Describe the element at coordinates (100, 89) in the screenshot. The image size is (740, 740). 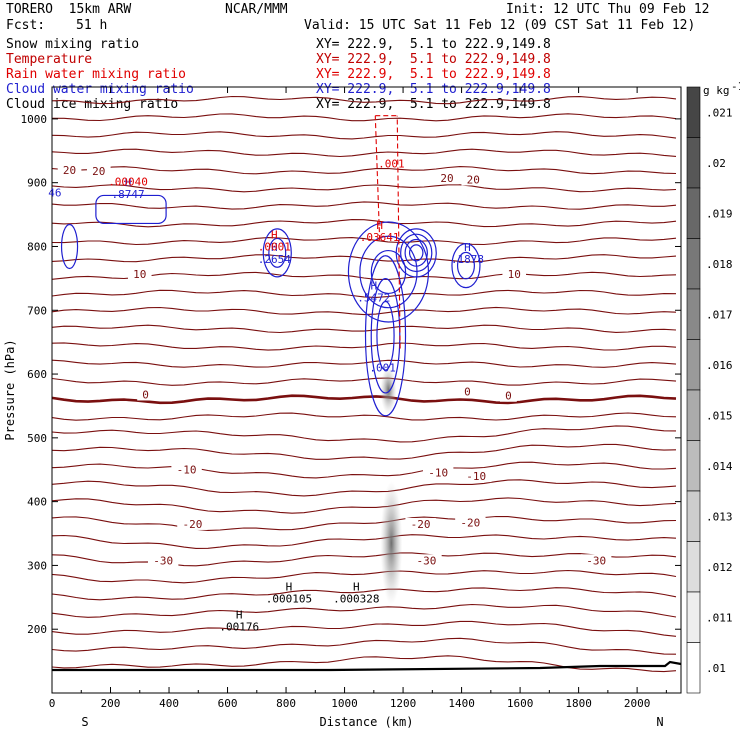
I see `field-name: Cloud water mixing ratio` at that location.